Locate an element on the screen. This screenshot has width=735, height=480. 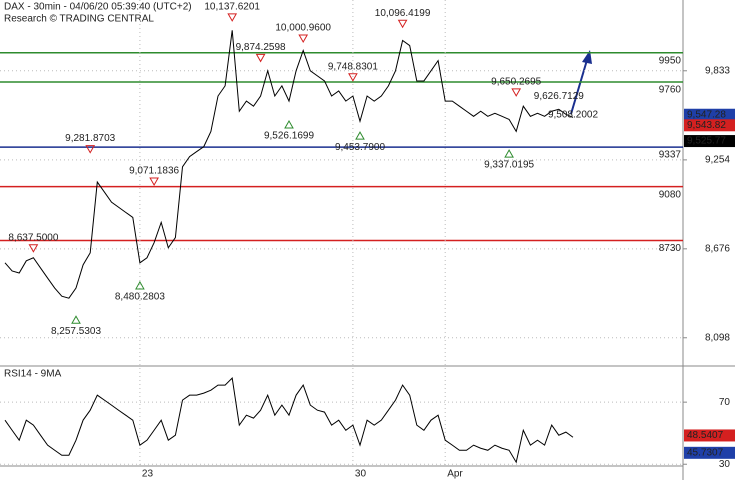
level-label: 8730 is located at coordinates (670, 248).